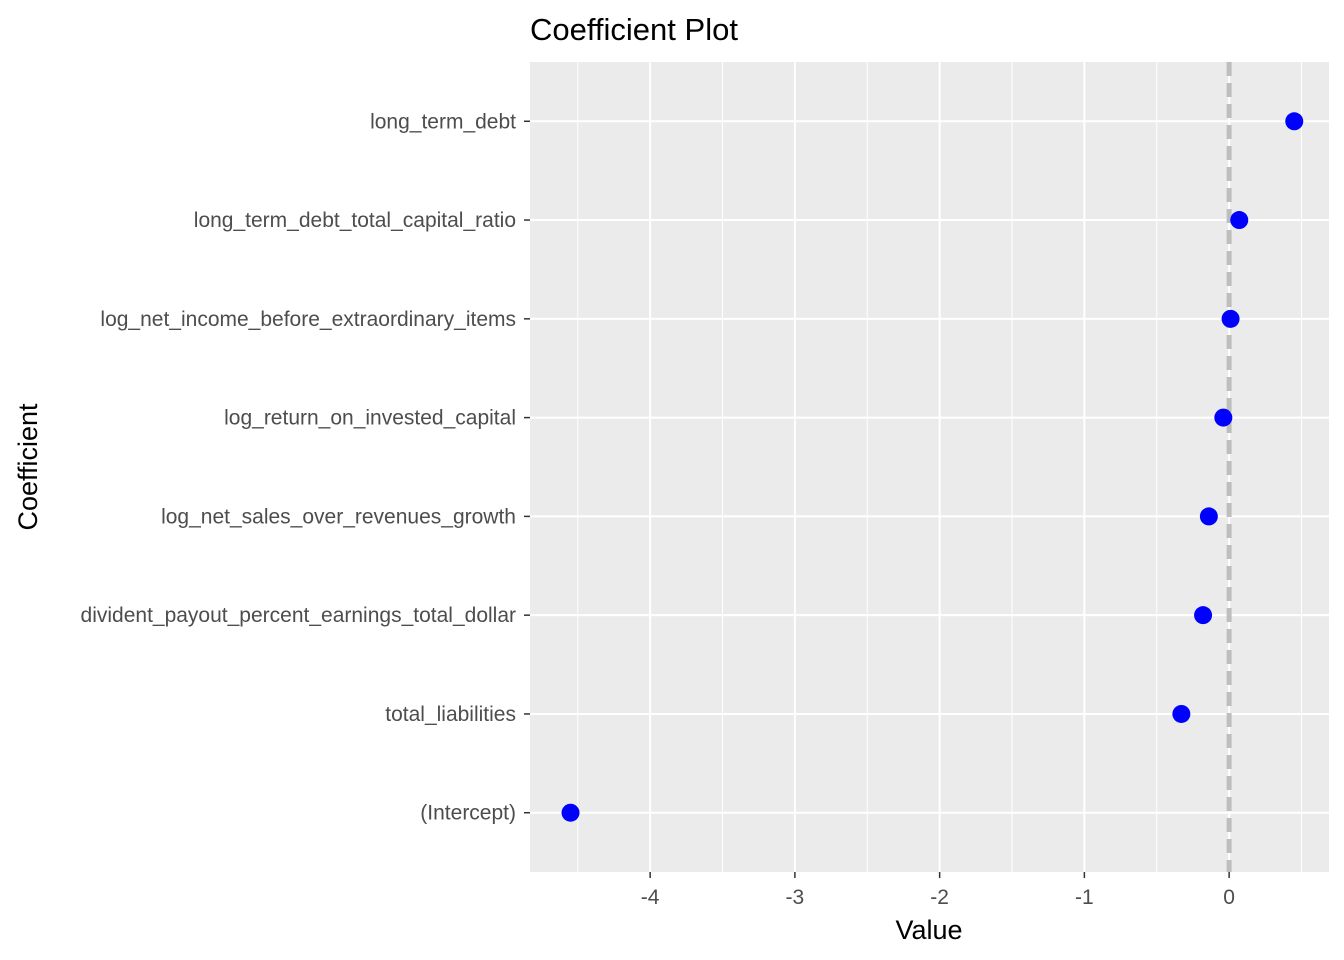 The image size is (1344, 960). What do you see at coordinates (939, 897) in the screenshot?
I see `x-tick-label: -2` at bounding box center [939, 897].